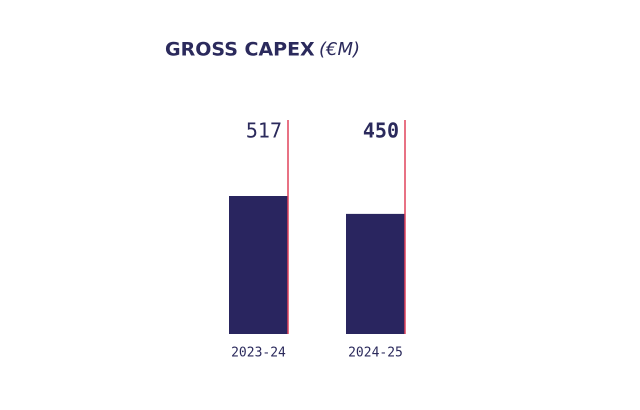 The width and height of the screenshot is (640, 410). What do you see at coordinates (258, 353) in the screenshot?
I see `x-tick-label: 2023-24` at bounding box center [258, 353].